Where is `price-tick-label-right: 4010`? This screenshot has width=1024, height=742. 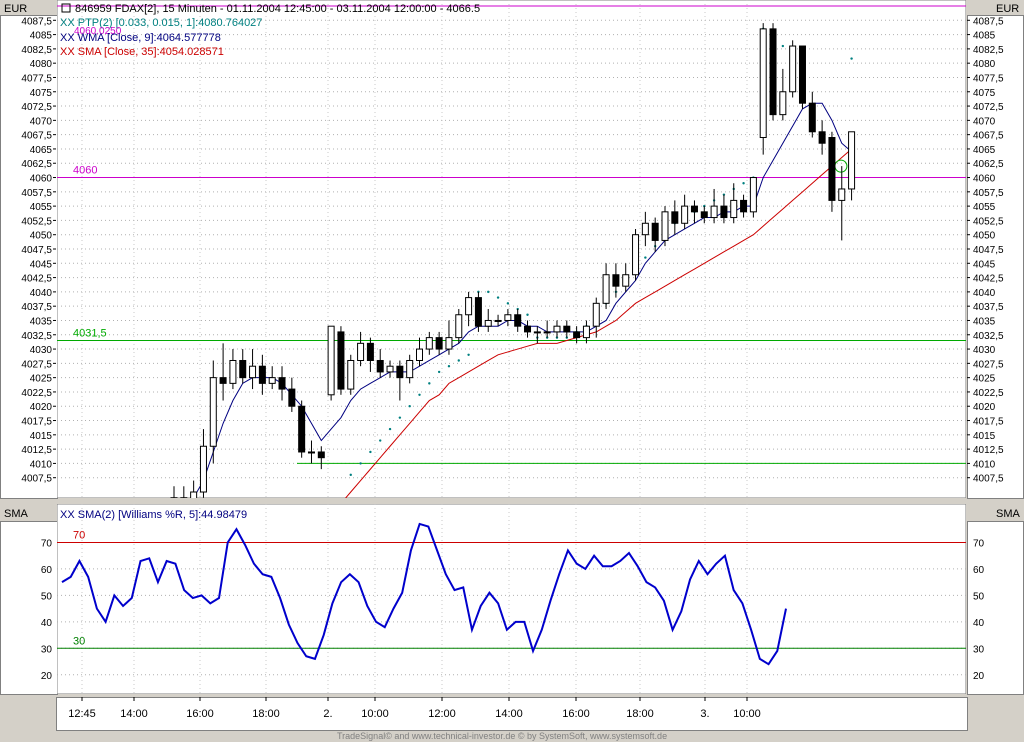
price-tick-label-right: 4010 is located at coordinates (984, 464).